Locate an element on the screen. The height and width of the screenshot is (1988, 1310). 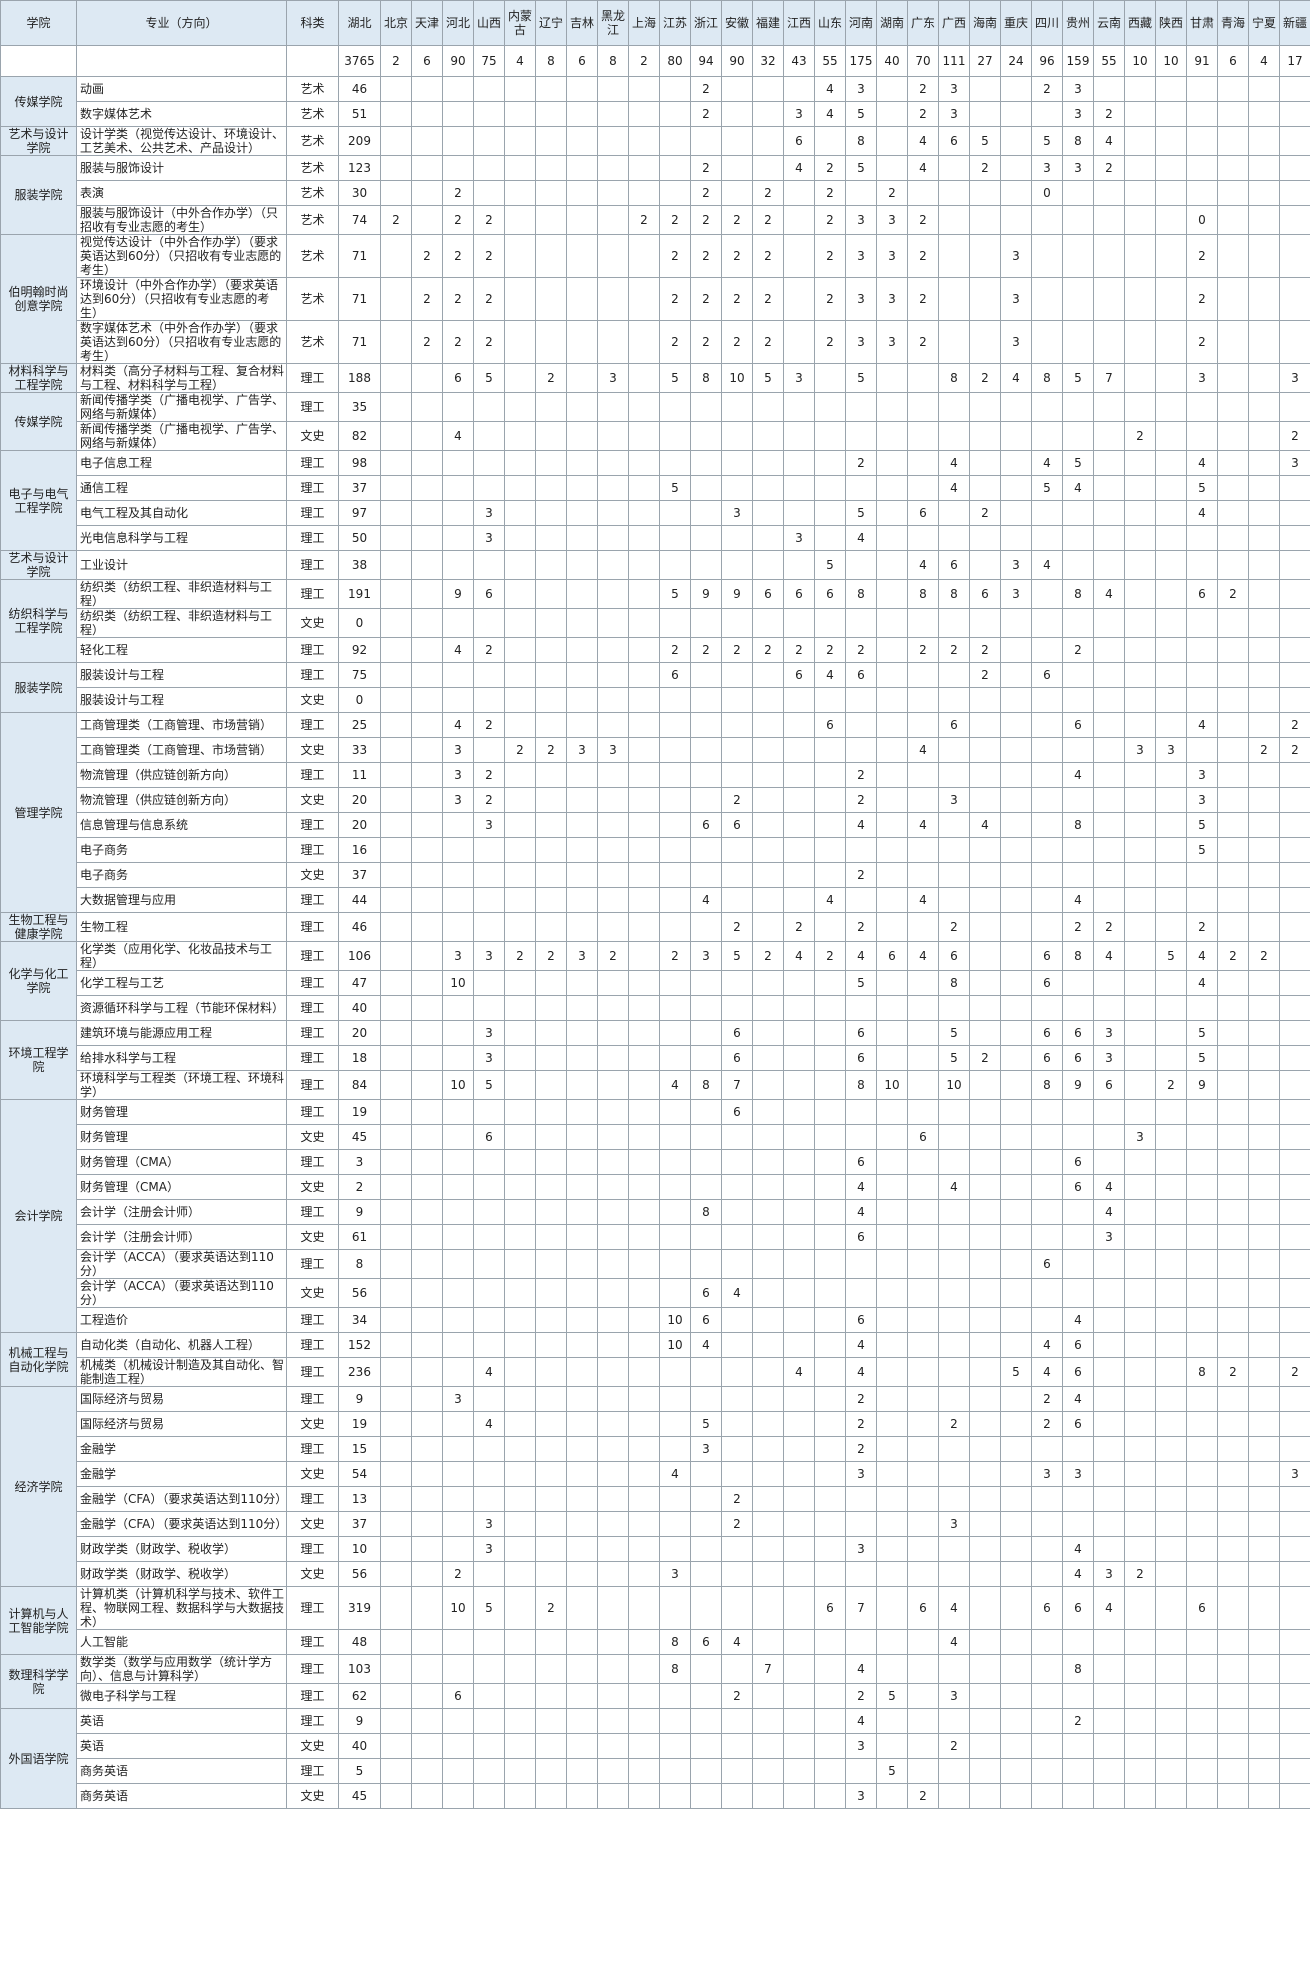
major-row: 商务英语 文史 45 3 2 is located at coordinates (655, 1796).